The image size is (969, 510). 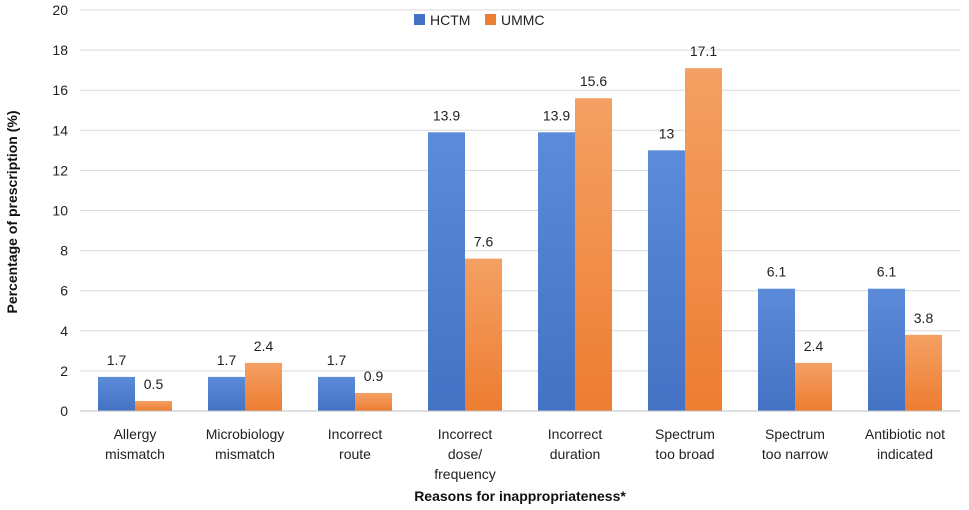 What do you see at coordinates (523, 20) in the screenshot?
I see `legend-label-ummc: UMMC` at bounding box center [523, 20].